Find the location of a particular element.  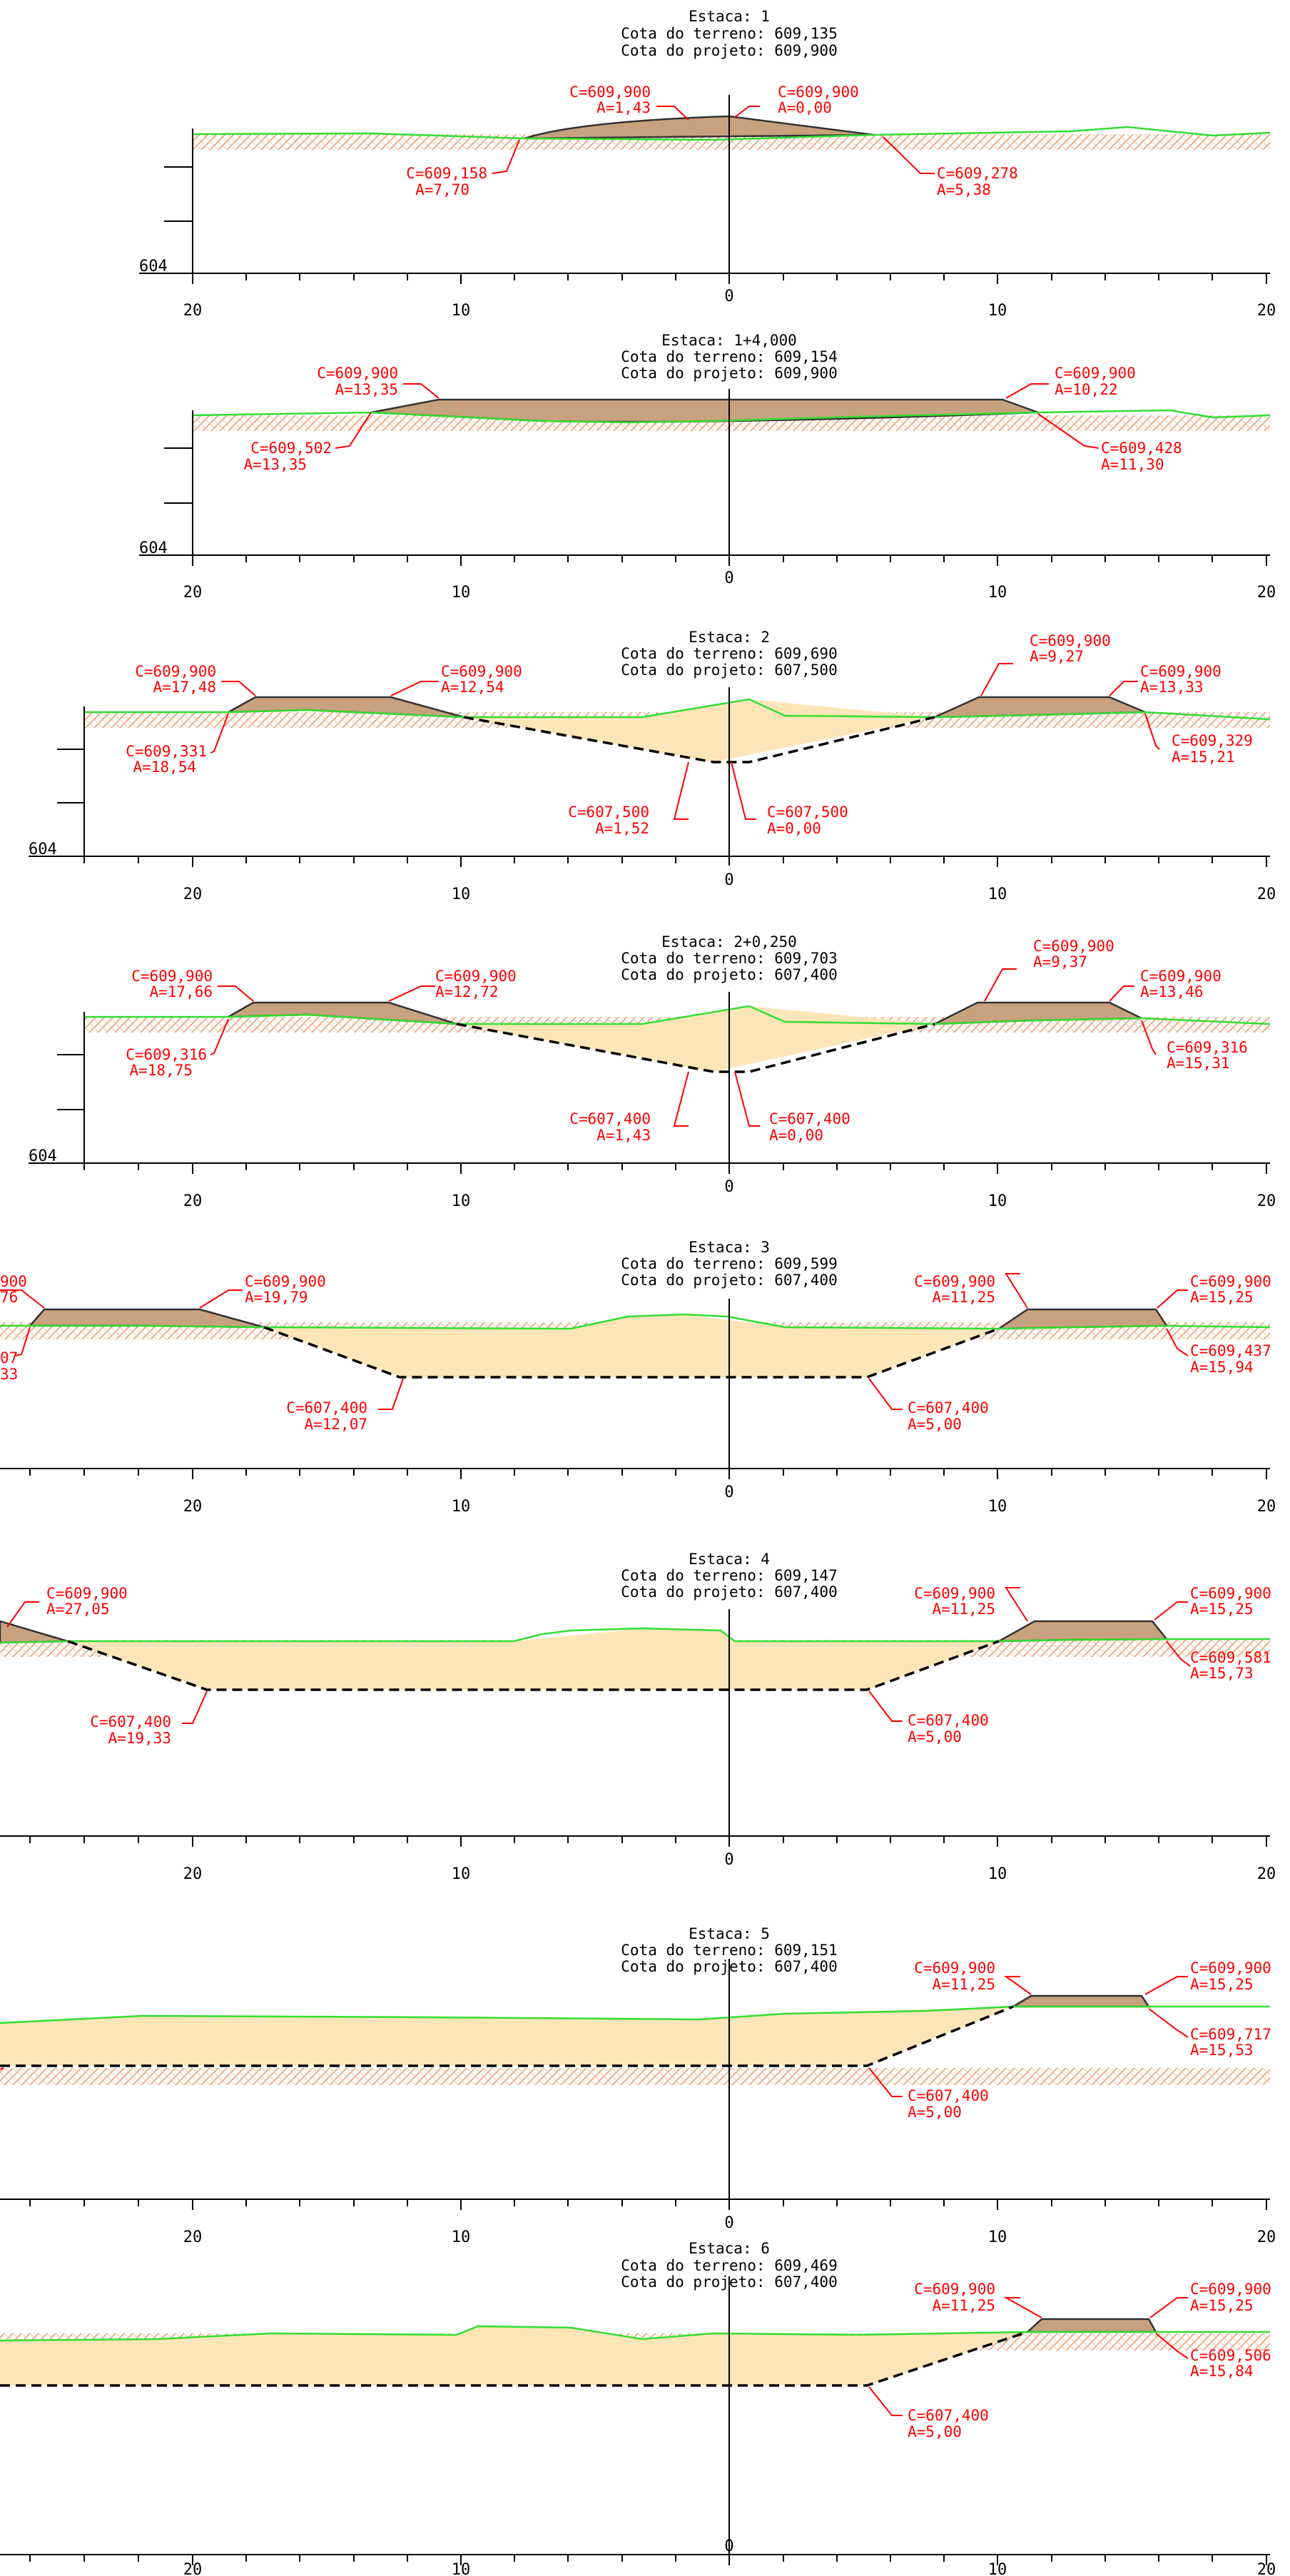

annotation-offset: A=10,22 is located at coordinates (1087, 390).